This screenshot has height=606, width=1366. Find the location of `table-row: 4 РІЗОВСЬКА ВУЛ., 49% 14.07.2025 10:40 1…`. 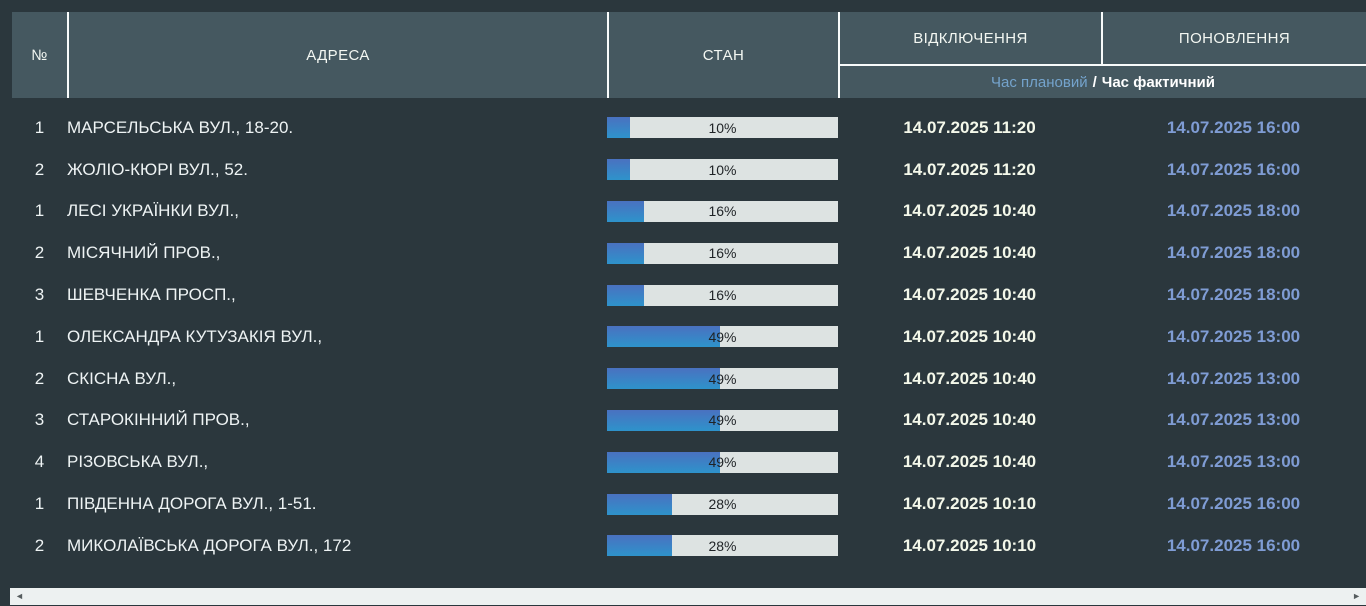

table-row: 4 РІЗОВСЬКА ВУЛ., 49% 14.07.2025 10:40 1… is located at coordinates (683, 462).